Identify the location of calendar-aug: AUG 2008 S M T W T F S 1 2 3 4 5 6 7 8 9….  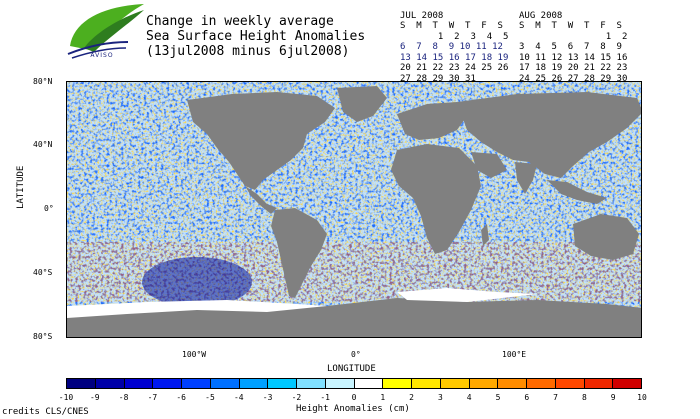
(573, 47).